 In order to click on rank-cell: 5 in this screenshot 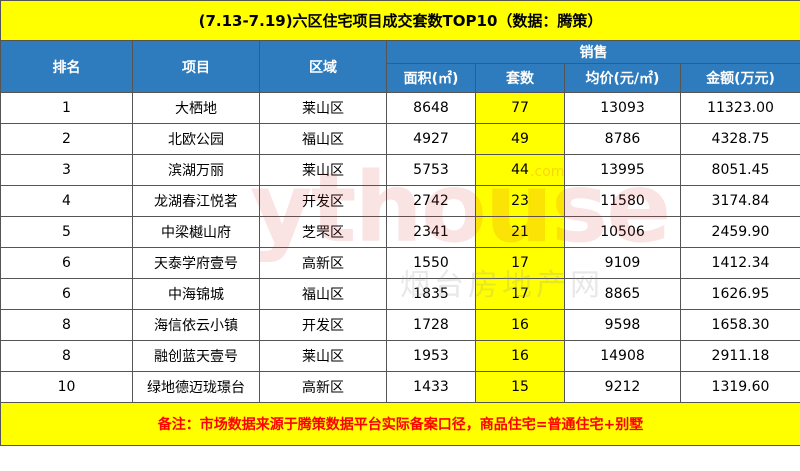, I will do `click(66, 232)`.